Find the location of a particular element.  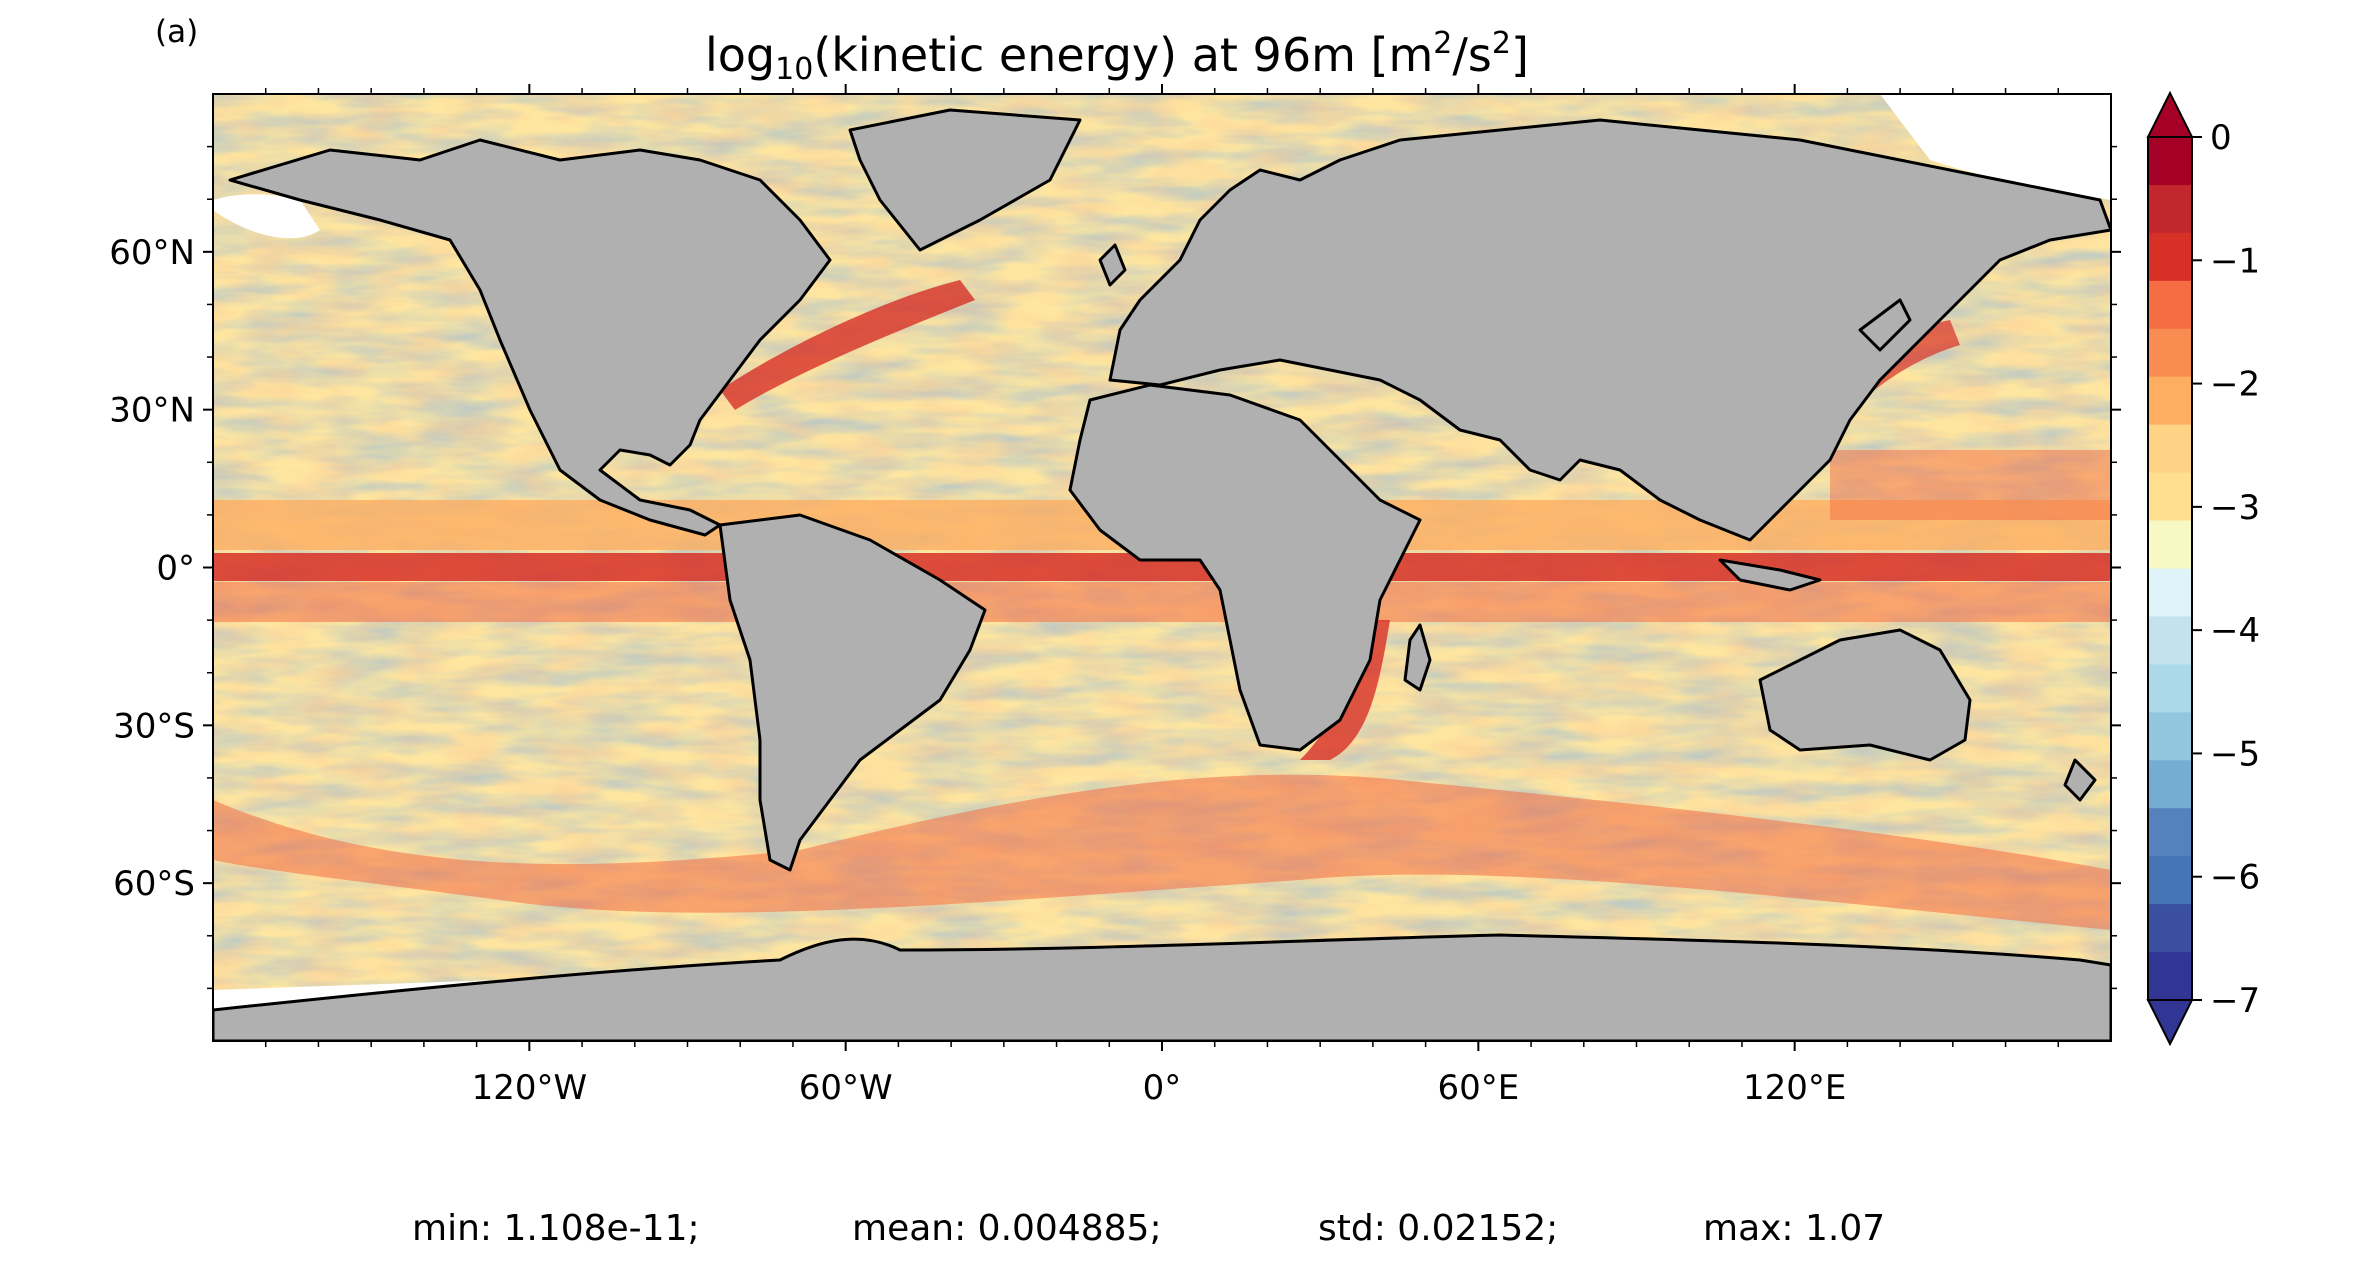

north-america is located at coordinates (530, 337).